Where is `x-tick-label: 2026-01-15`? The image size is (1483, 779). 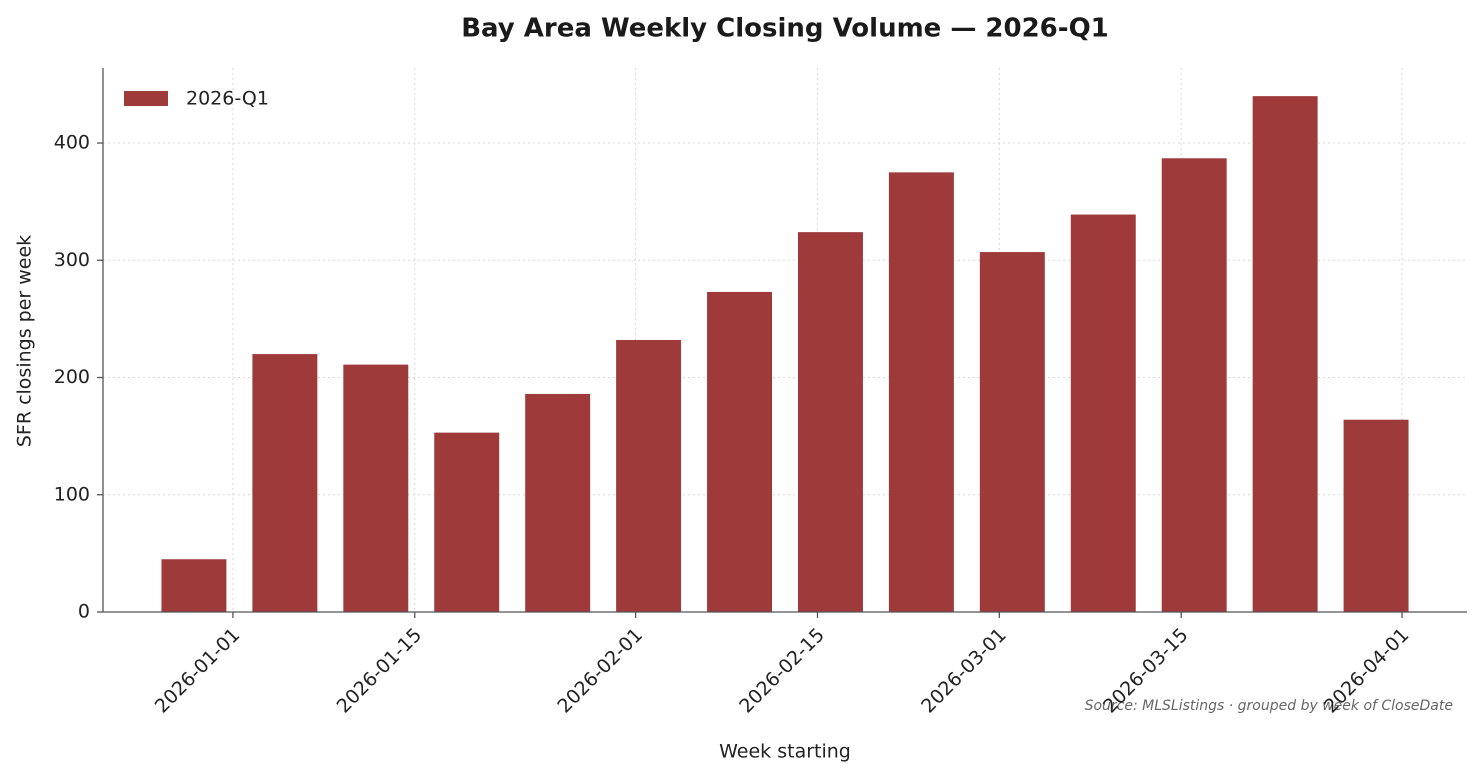
x-tick-label: 2026-01-15 is located at coordinates (380, 671).